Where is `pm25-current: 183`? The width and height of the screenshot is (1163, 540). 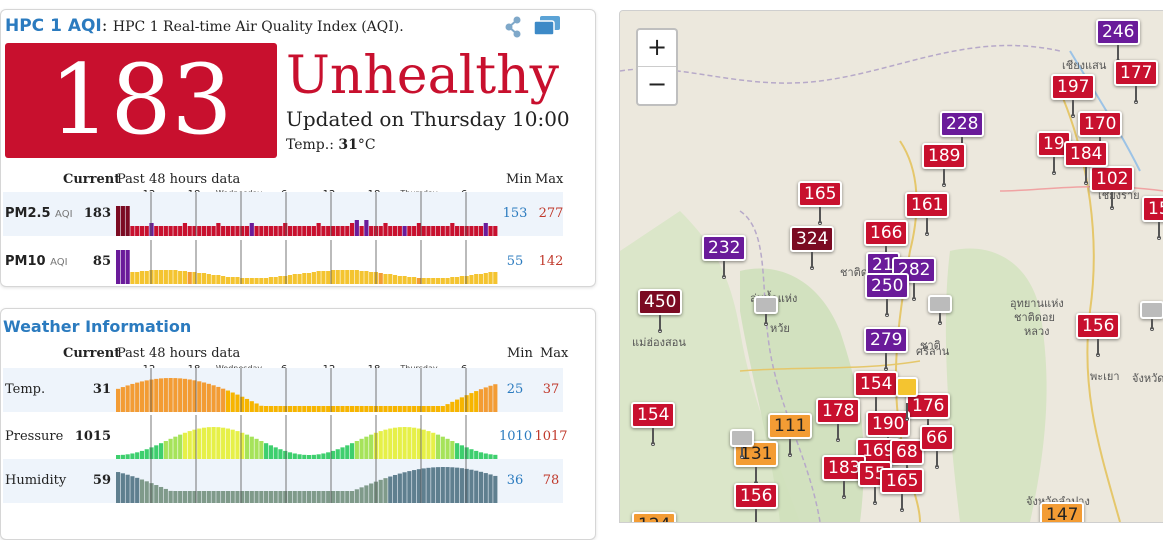 pm25-current: 183 is located at coordinates (97, 213).